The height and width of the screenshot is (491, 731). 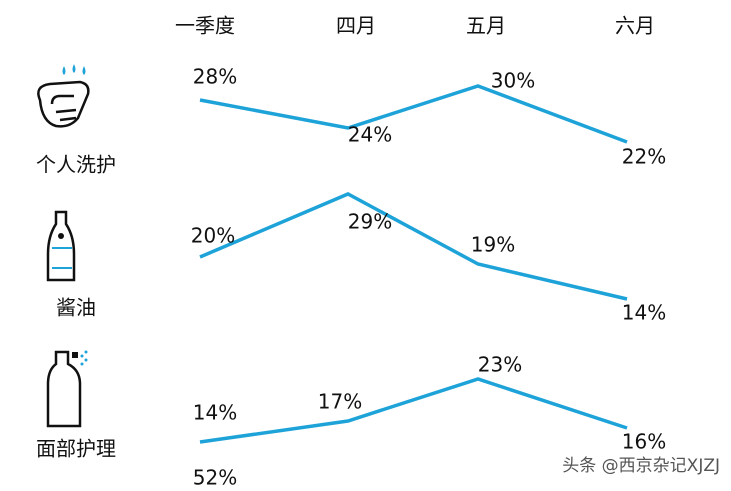 I want to click on value-label: 22%, so click(x=644, y=157).